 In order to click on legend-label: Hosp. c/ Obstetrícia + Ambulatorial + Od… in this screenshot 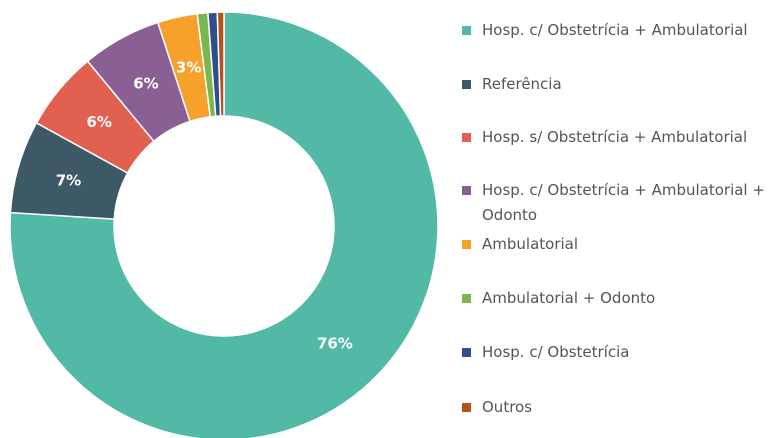, I will do `click(623, 202)`.